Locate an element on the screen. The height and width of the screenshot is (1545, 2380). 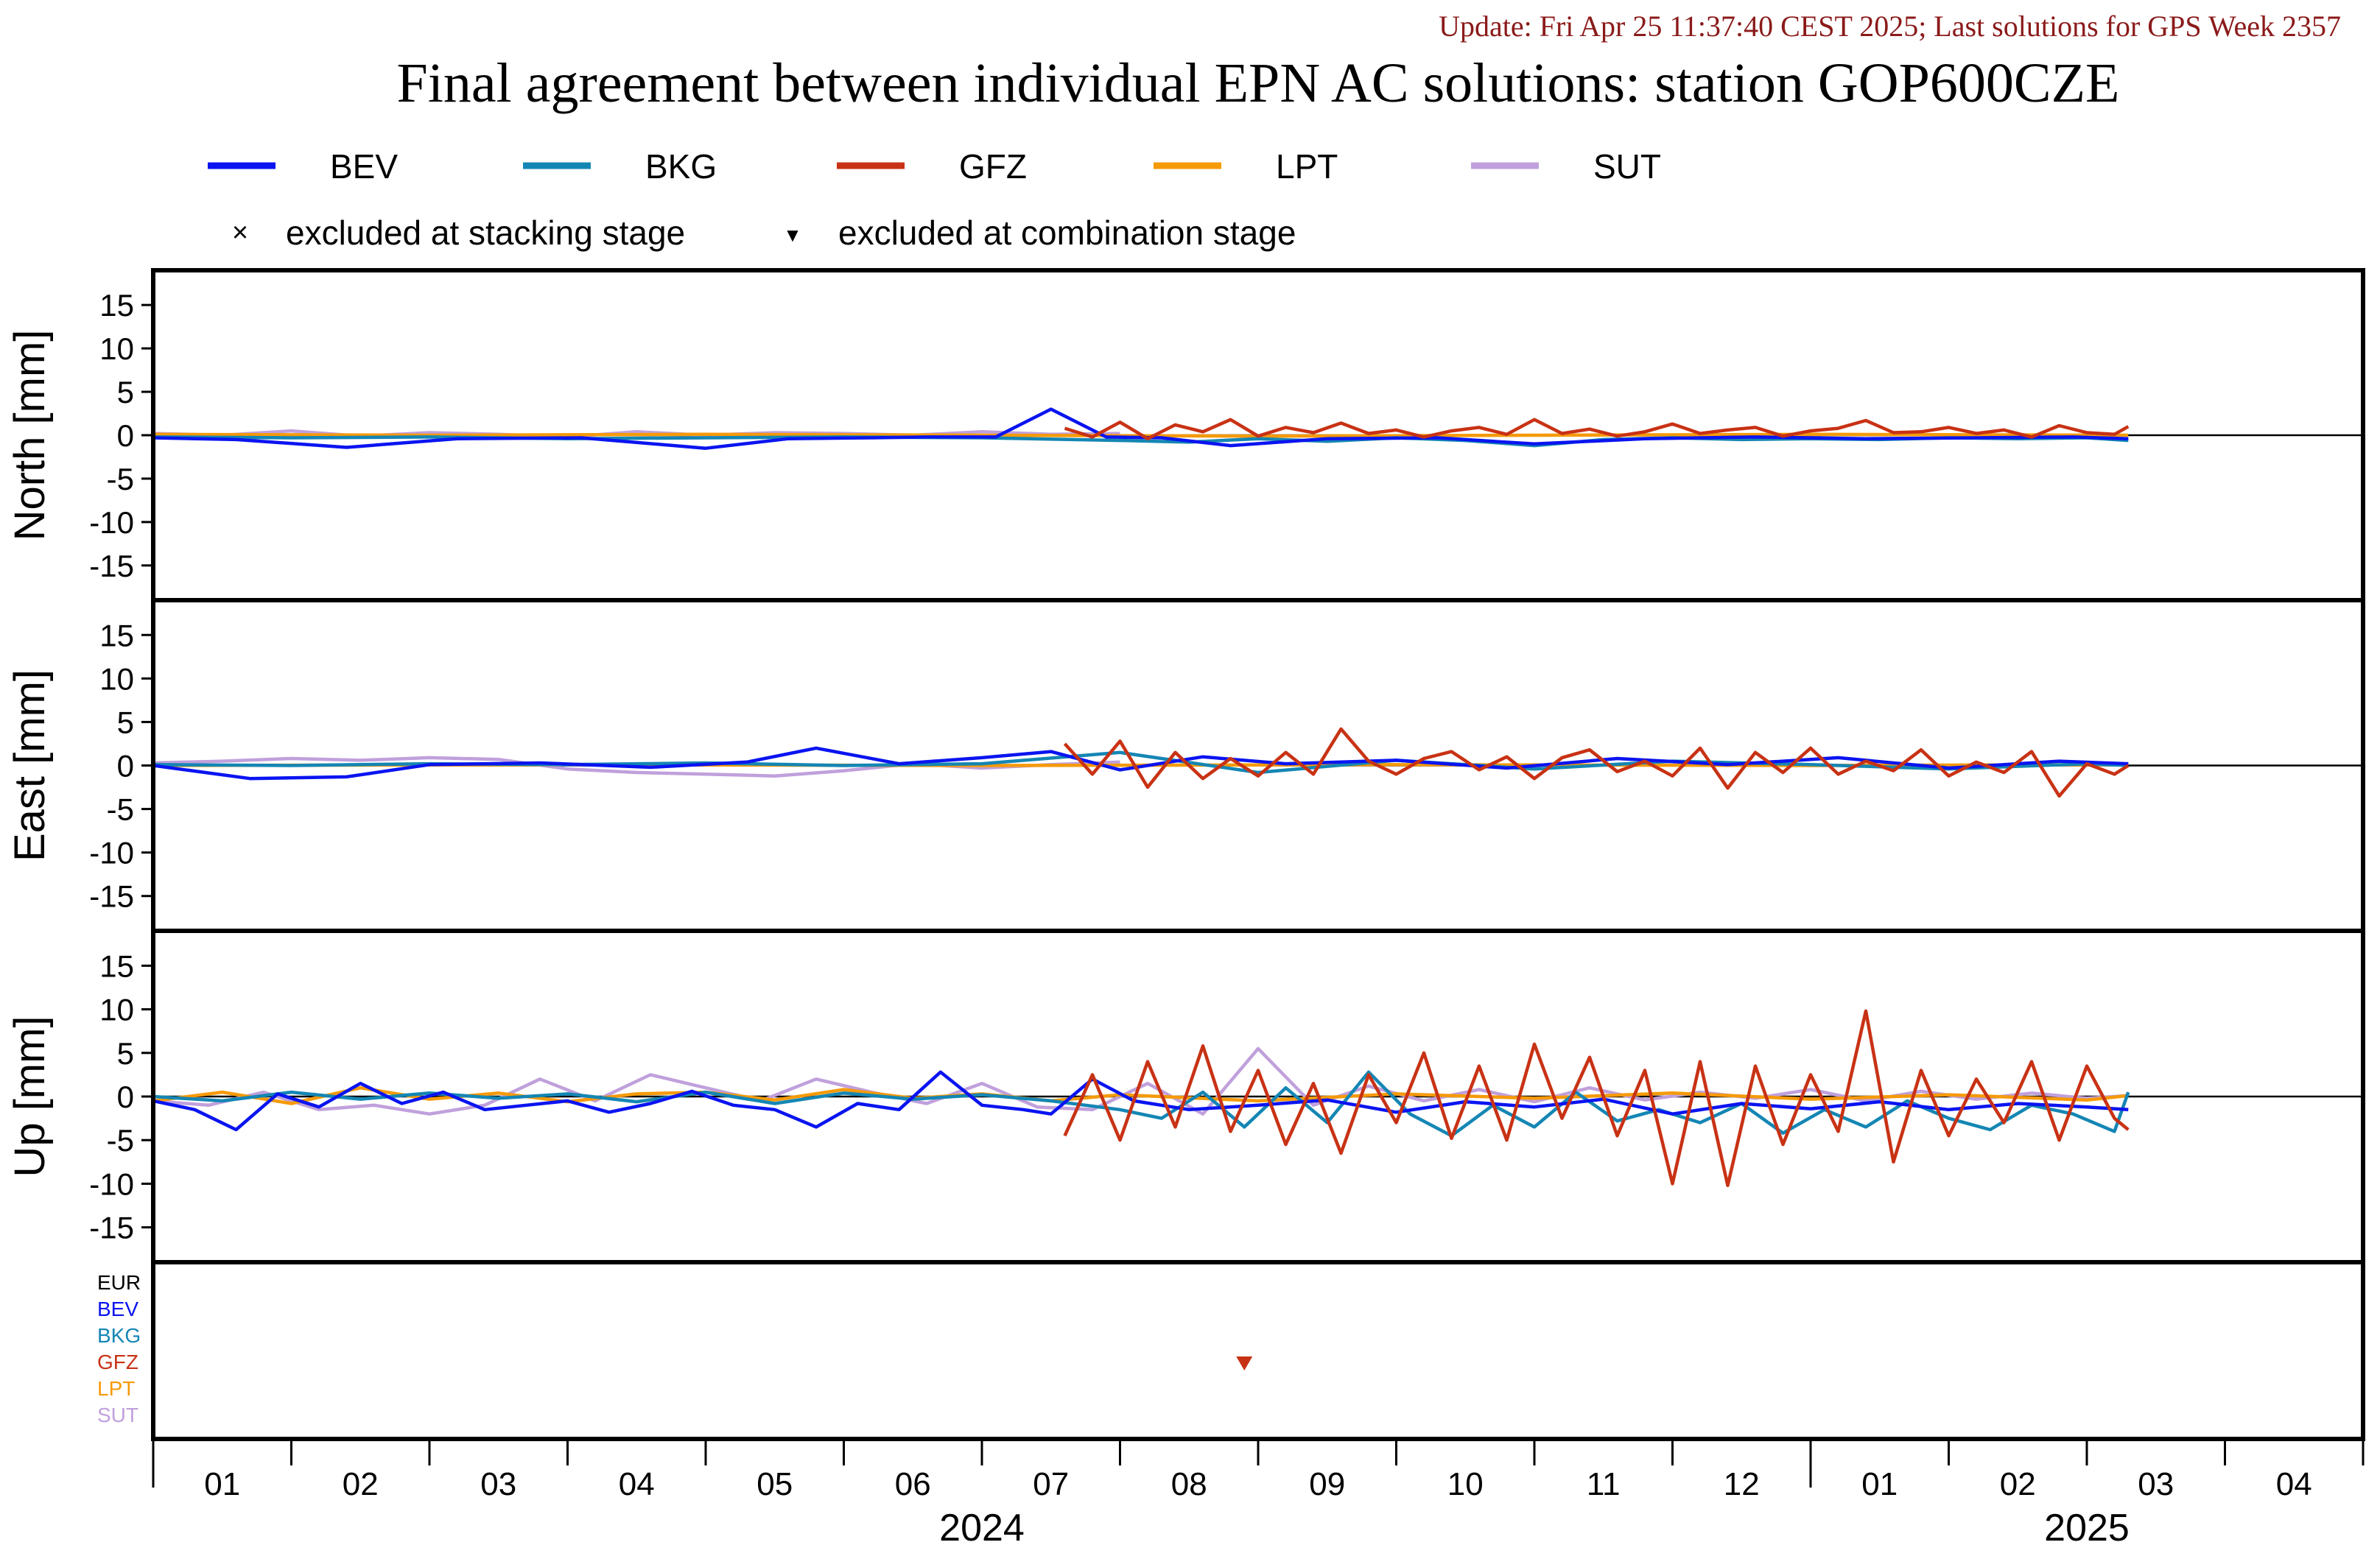
legend: BEV BKG GFZ LPT SUT is located at coordinates (934, 166).